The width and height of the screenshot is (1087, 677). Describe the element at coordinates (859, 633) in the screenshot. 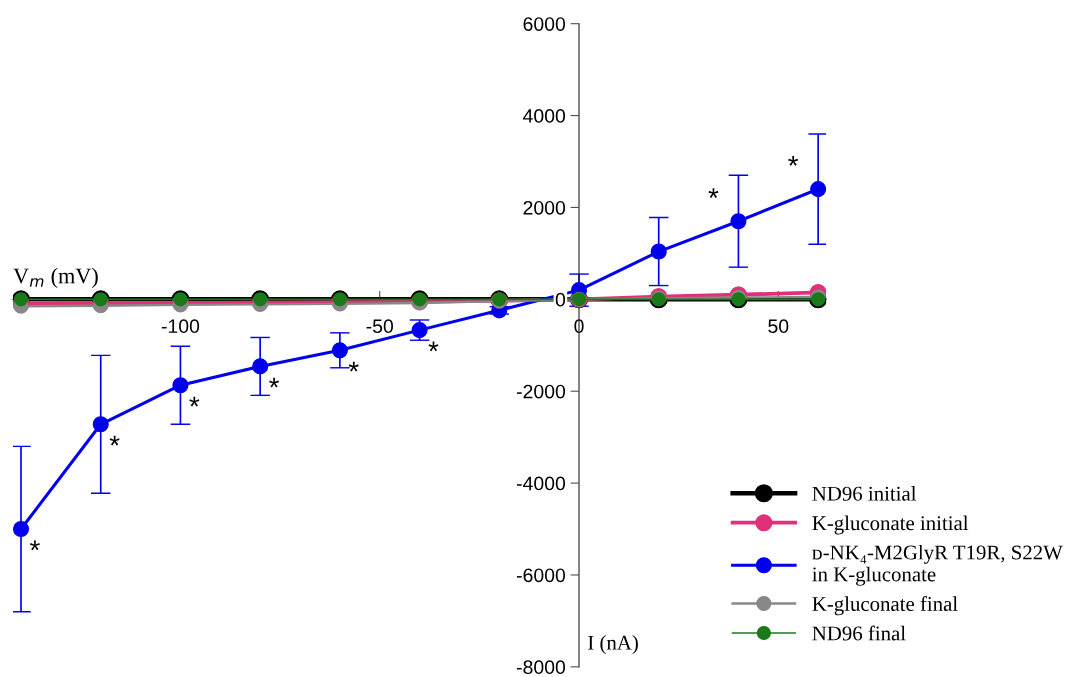

I see `legend-label: ND96 final` at that location.